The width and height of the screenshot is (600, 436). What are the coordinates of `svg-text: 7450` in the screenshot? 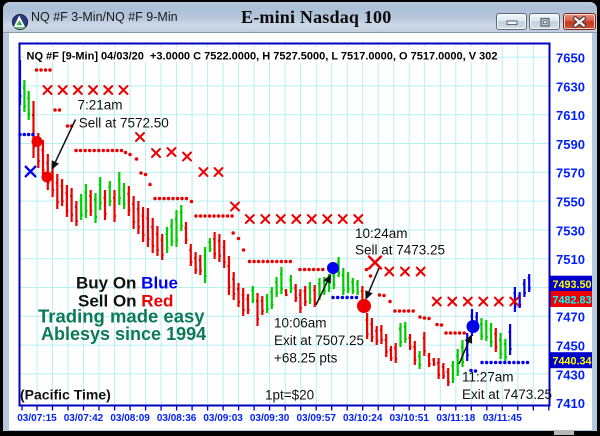 It's located at (570, 346).